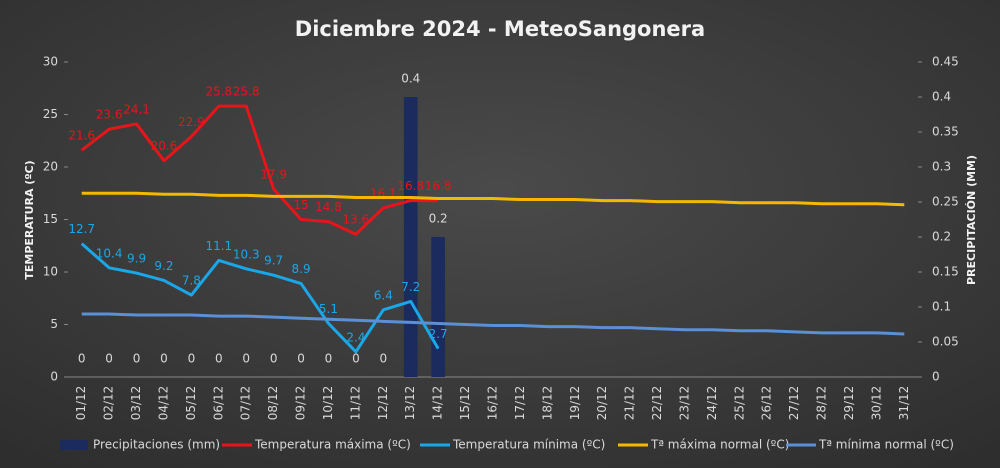  Describe the element at coordinates (50, 219) in the screenshot. I see `y-tick-label: 15` at that location.